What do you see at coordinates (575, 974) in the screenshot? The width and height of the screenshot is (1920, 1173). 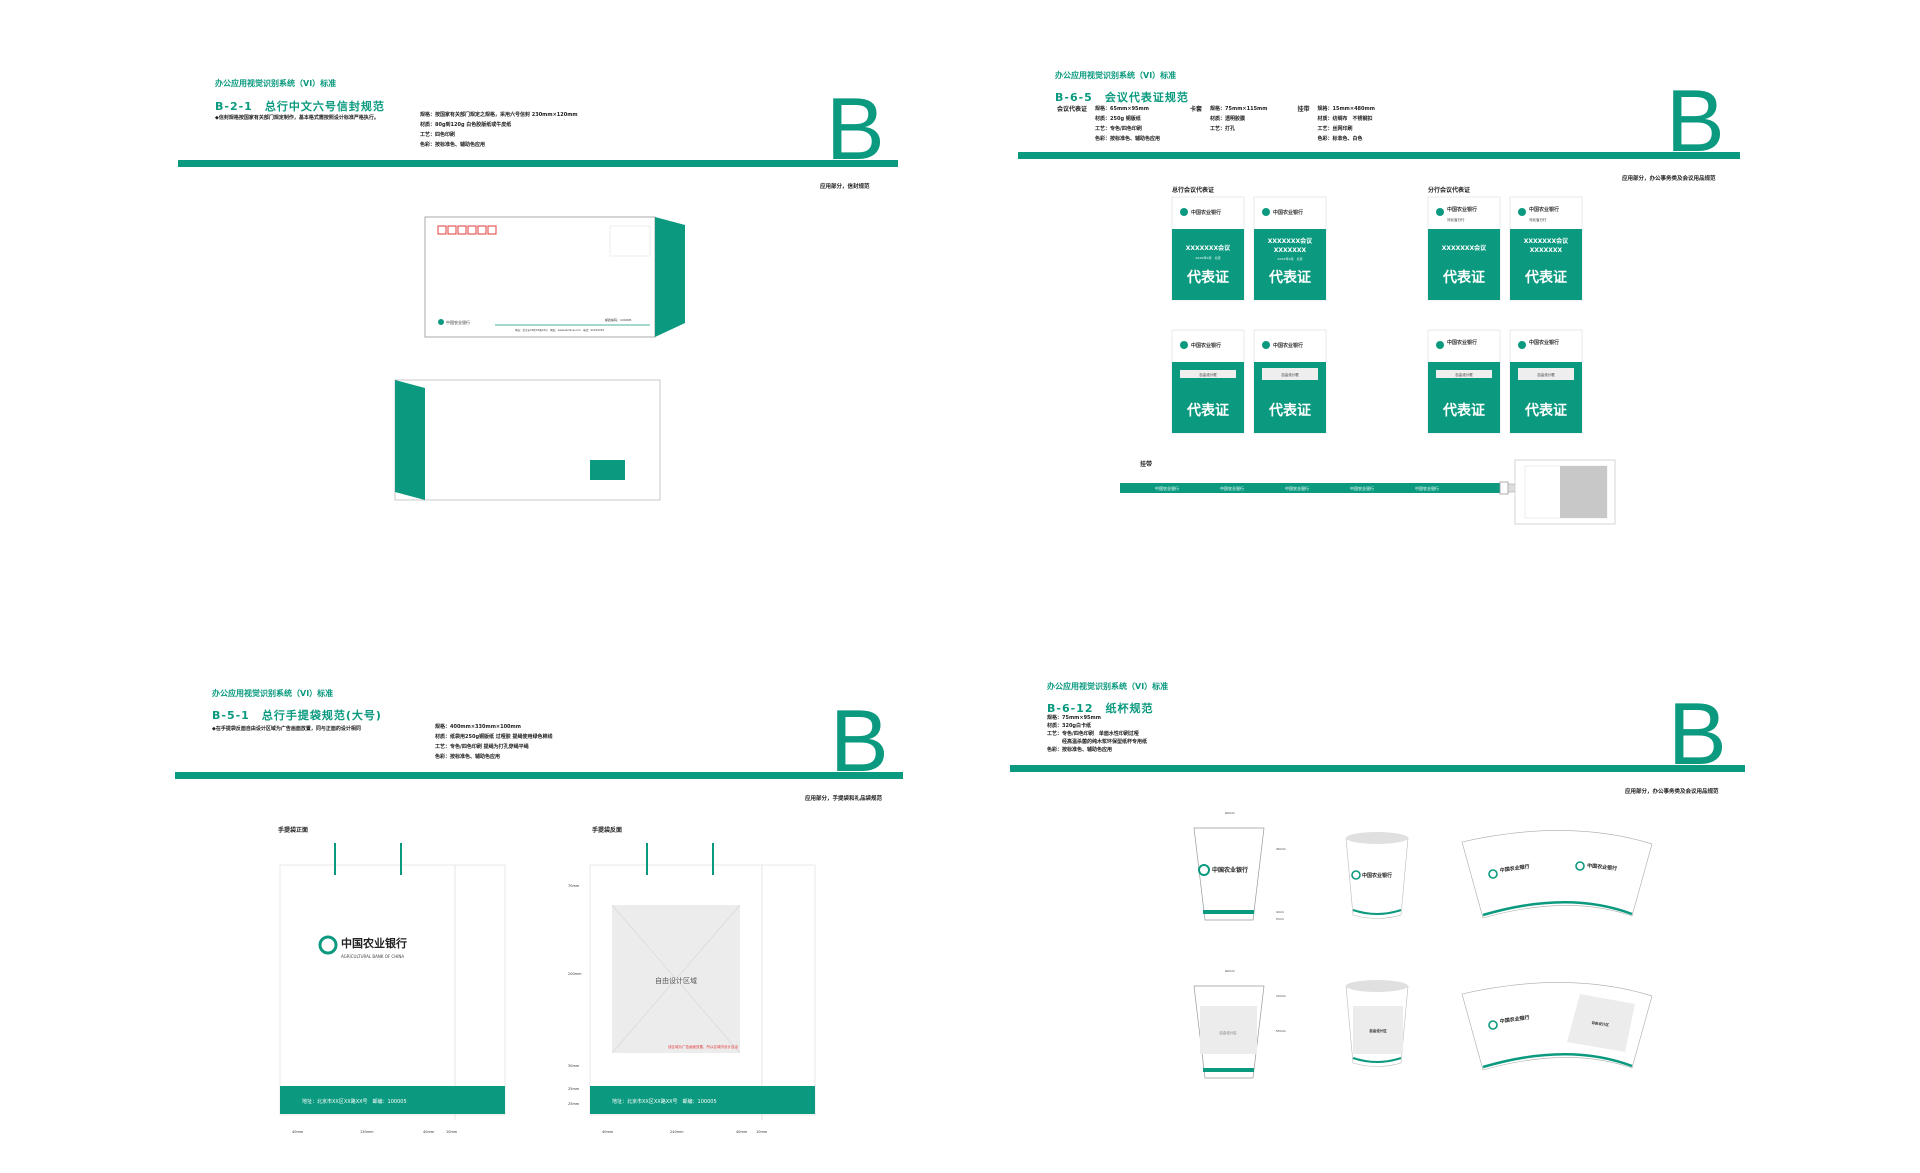 I see `dim-label: 200mm` at bounding box center [575, 974].